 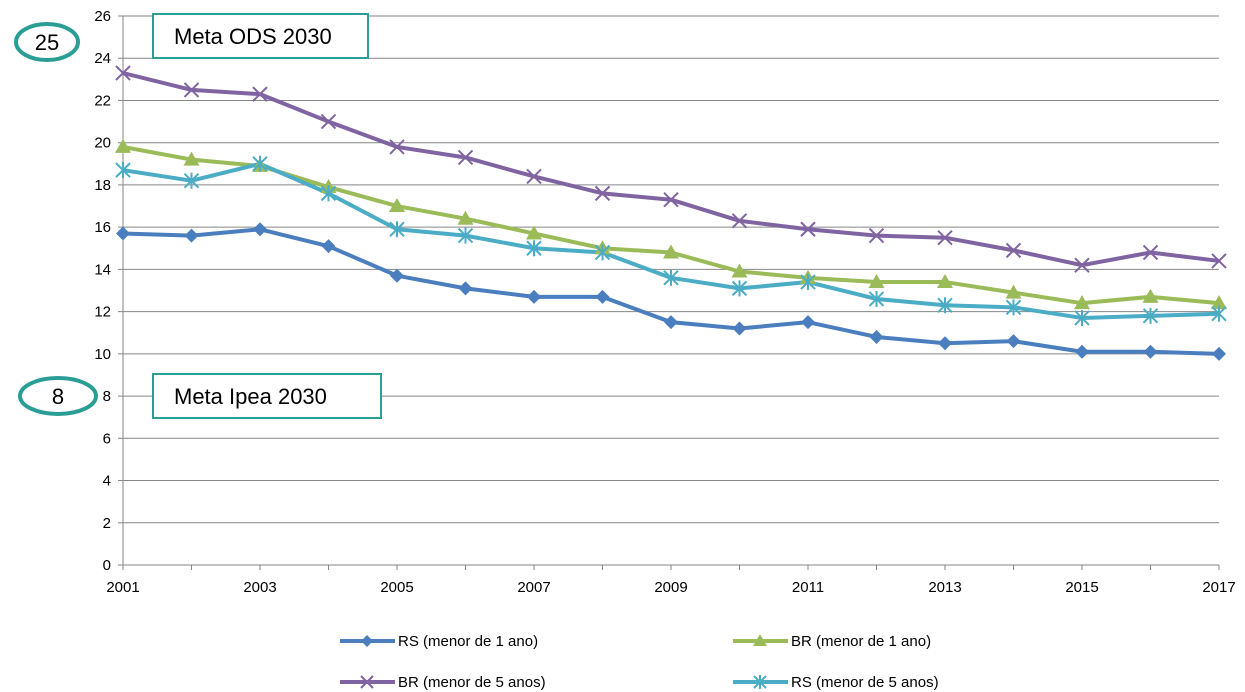 What do you see at coordinates (808, 587) in the screenshot?
I see `x-tick-label: 2011` at bounding box center [808, 587].